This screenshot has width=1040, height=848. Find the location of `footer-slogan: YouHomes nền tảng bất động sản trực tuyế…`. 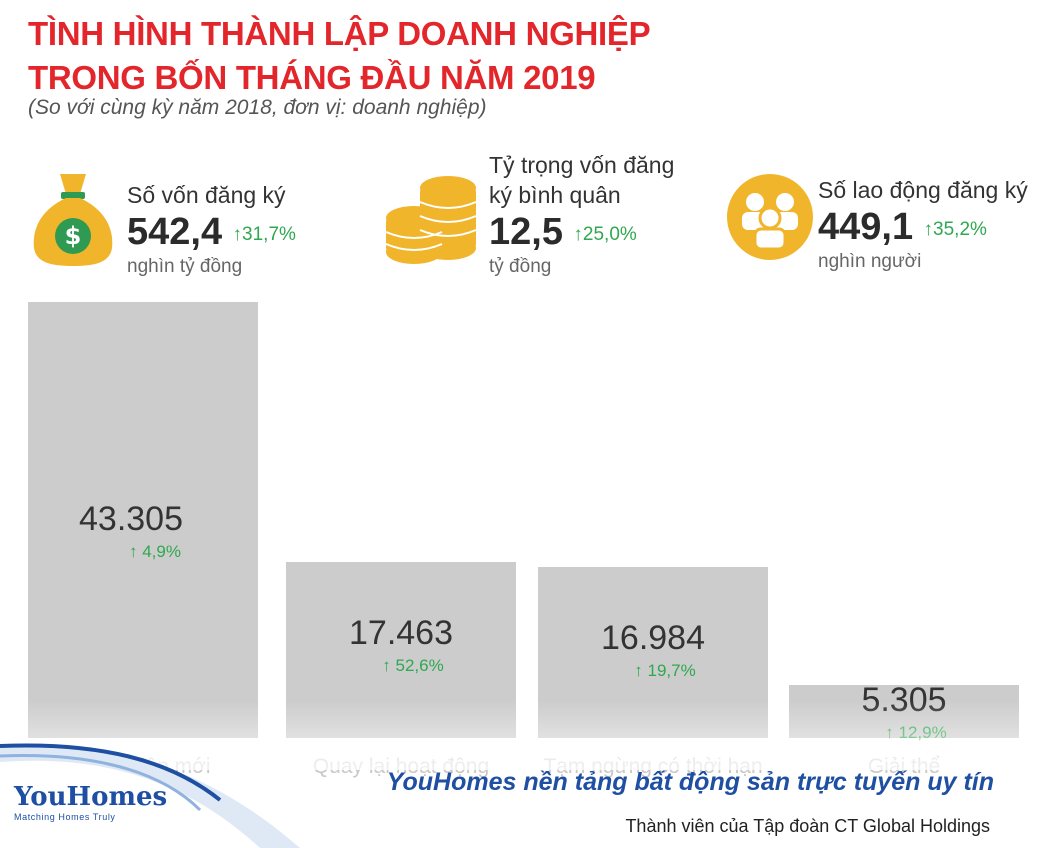

footer-slogan: YouHomes nền tảng bất động sản trực tuyế… is located at coordinates (690, 782).